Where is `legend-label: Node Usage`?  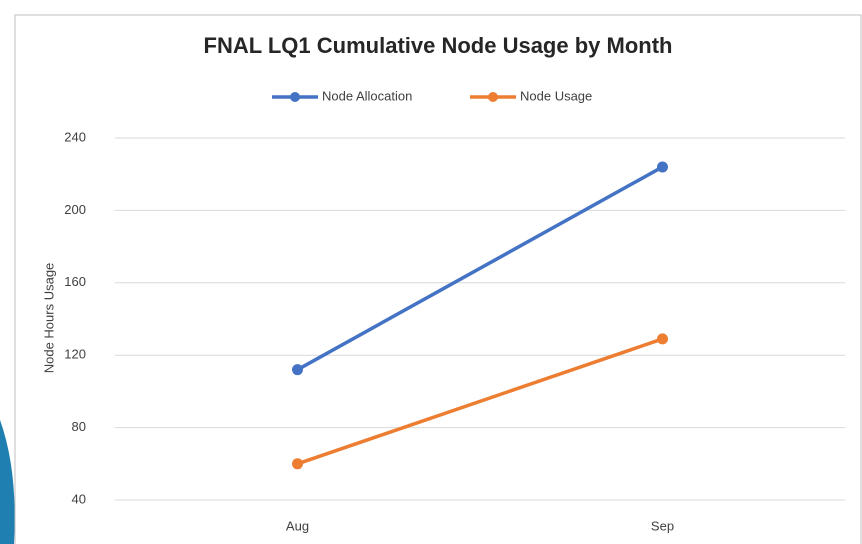 legend-label: Node Usage is located at coordinates (556, 95).